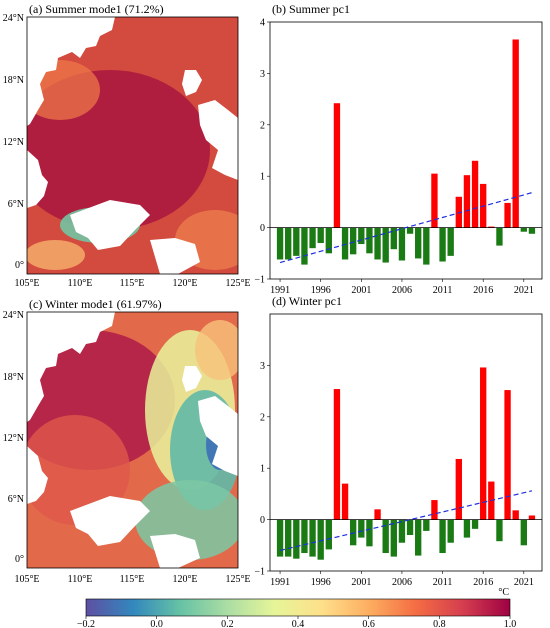 The image size is (550, 628). I want to click on colorbar-tick-label: 0.8, so click(439, 623).